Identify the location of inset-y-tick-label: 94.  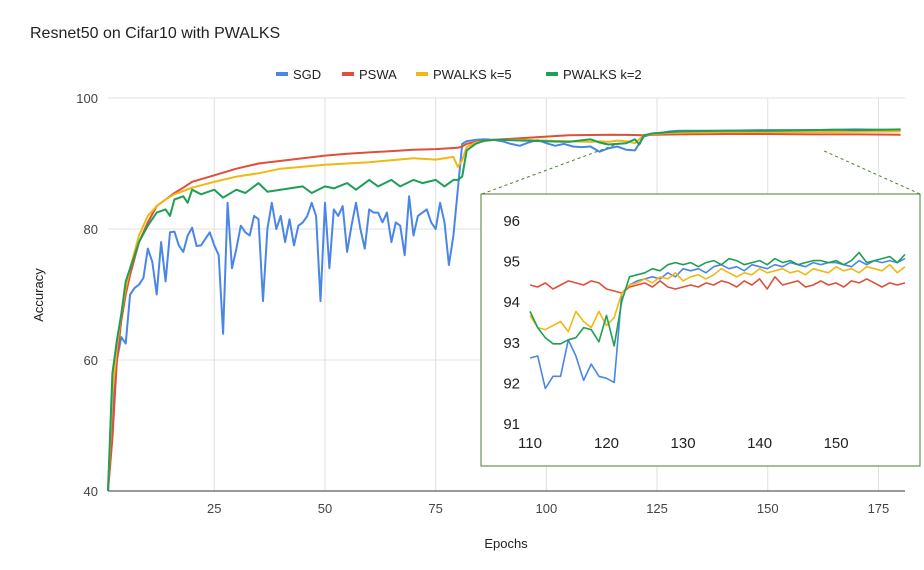
(511, 302).